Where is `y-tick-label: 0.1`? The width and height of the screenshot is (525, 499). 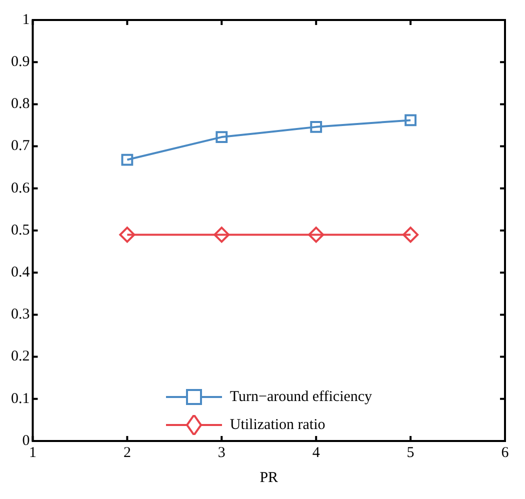
y-tick-label: 0.1 is located at coordinates (20, 398).